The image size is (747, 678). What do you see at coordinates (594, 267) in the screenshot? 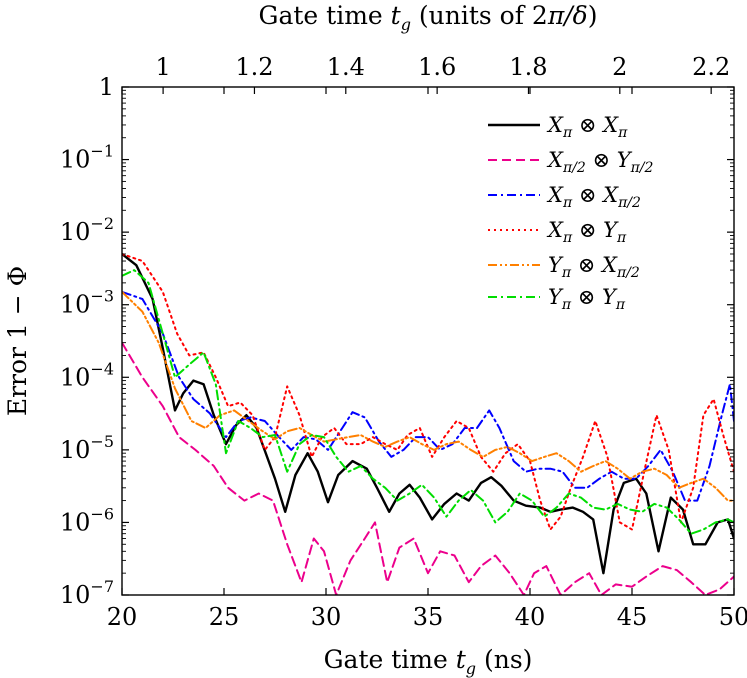
I see `svg-text: Yπ ⊗ Xπ/2` at bounding box center [594, 267].